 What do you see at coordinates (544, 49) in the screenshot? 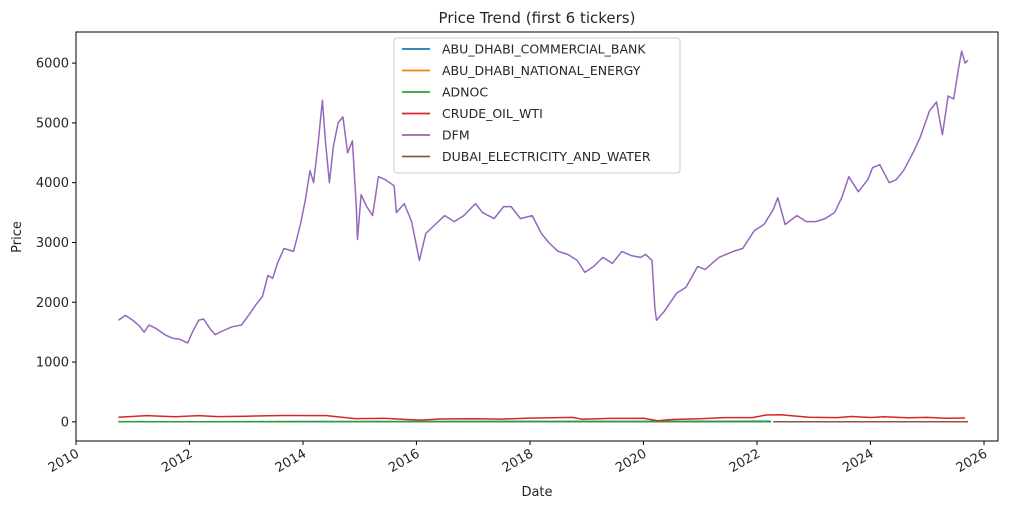
I see `legend-label-abu-dhabi-commercial-bank: ABU_DHABI_COMMERCIAL_BANK` at bounding box center [544, 49].